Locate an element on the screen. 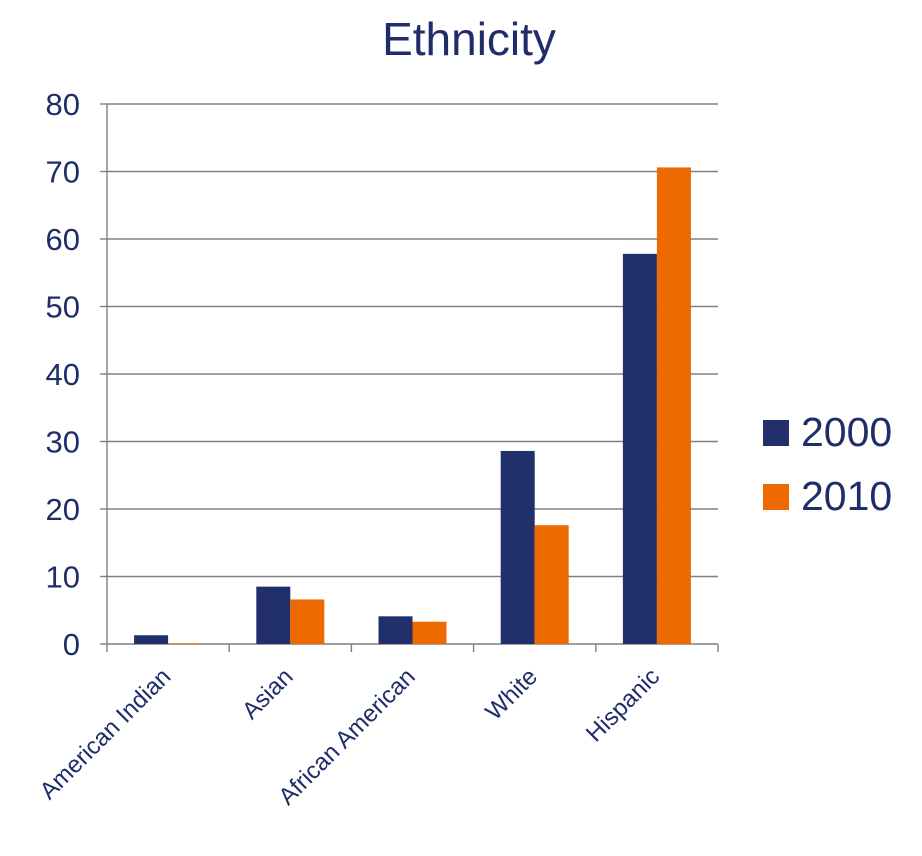 The width and height of the screenshot is (922, 856). y-tick-label: 70 is located at coordinates (63, 172).